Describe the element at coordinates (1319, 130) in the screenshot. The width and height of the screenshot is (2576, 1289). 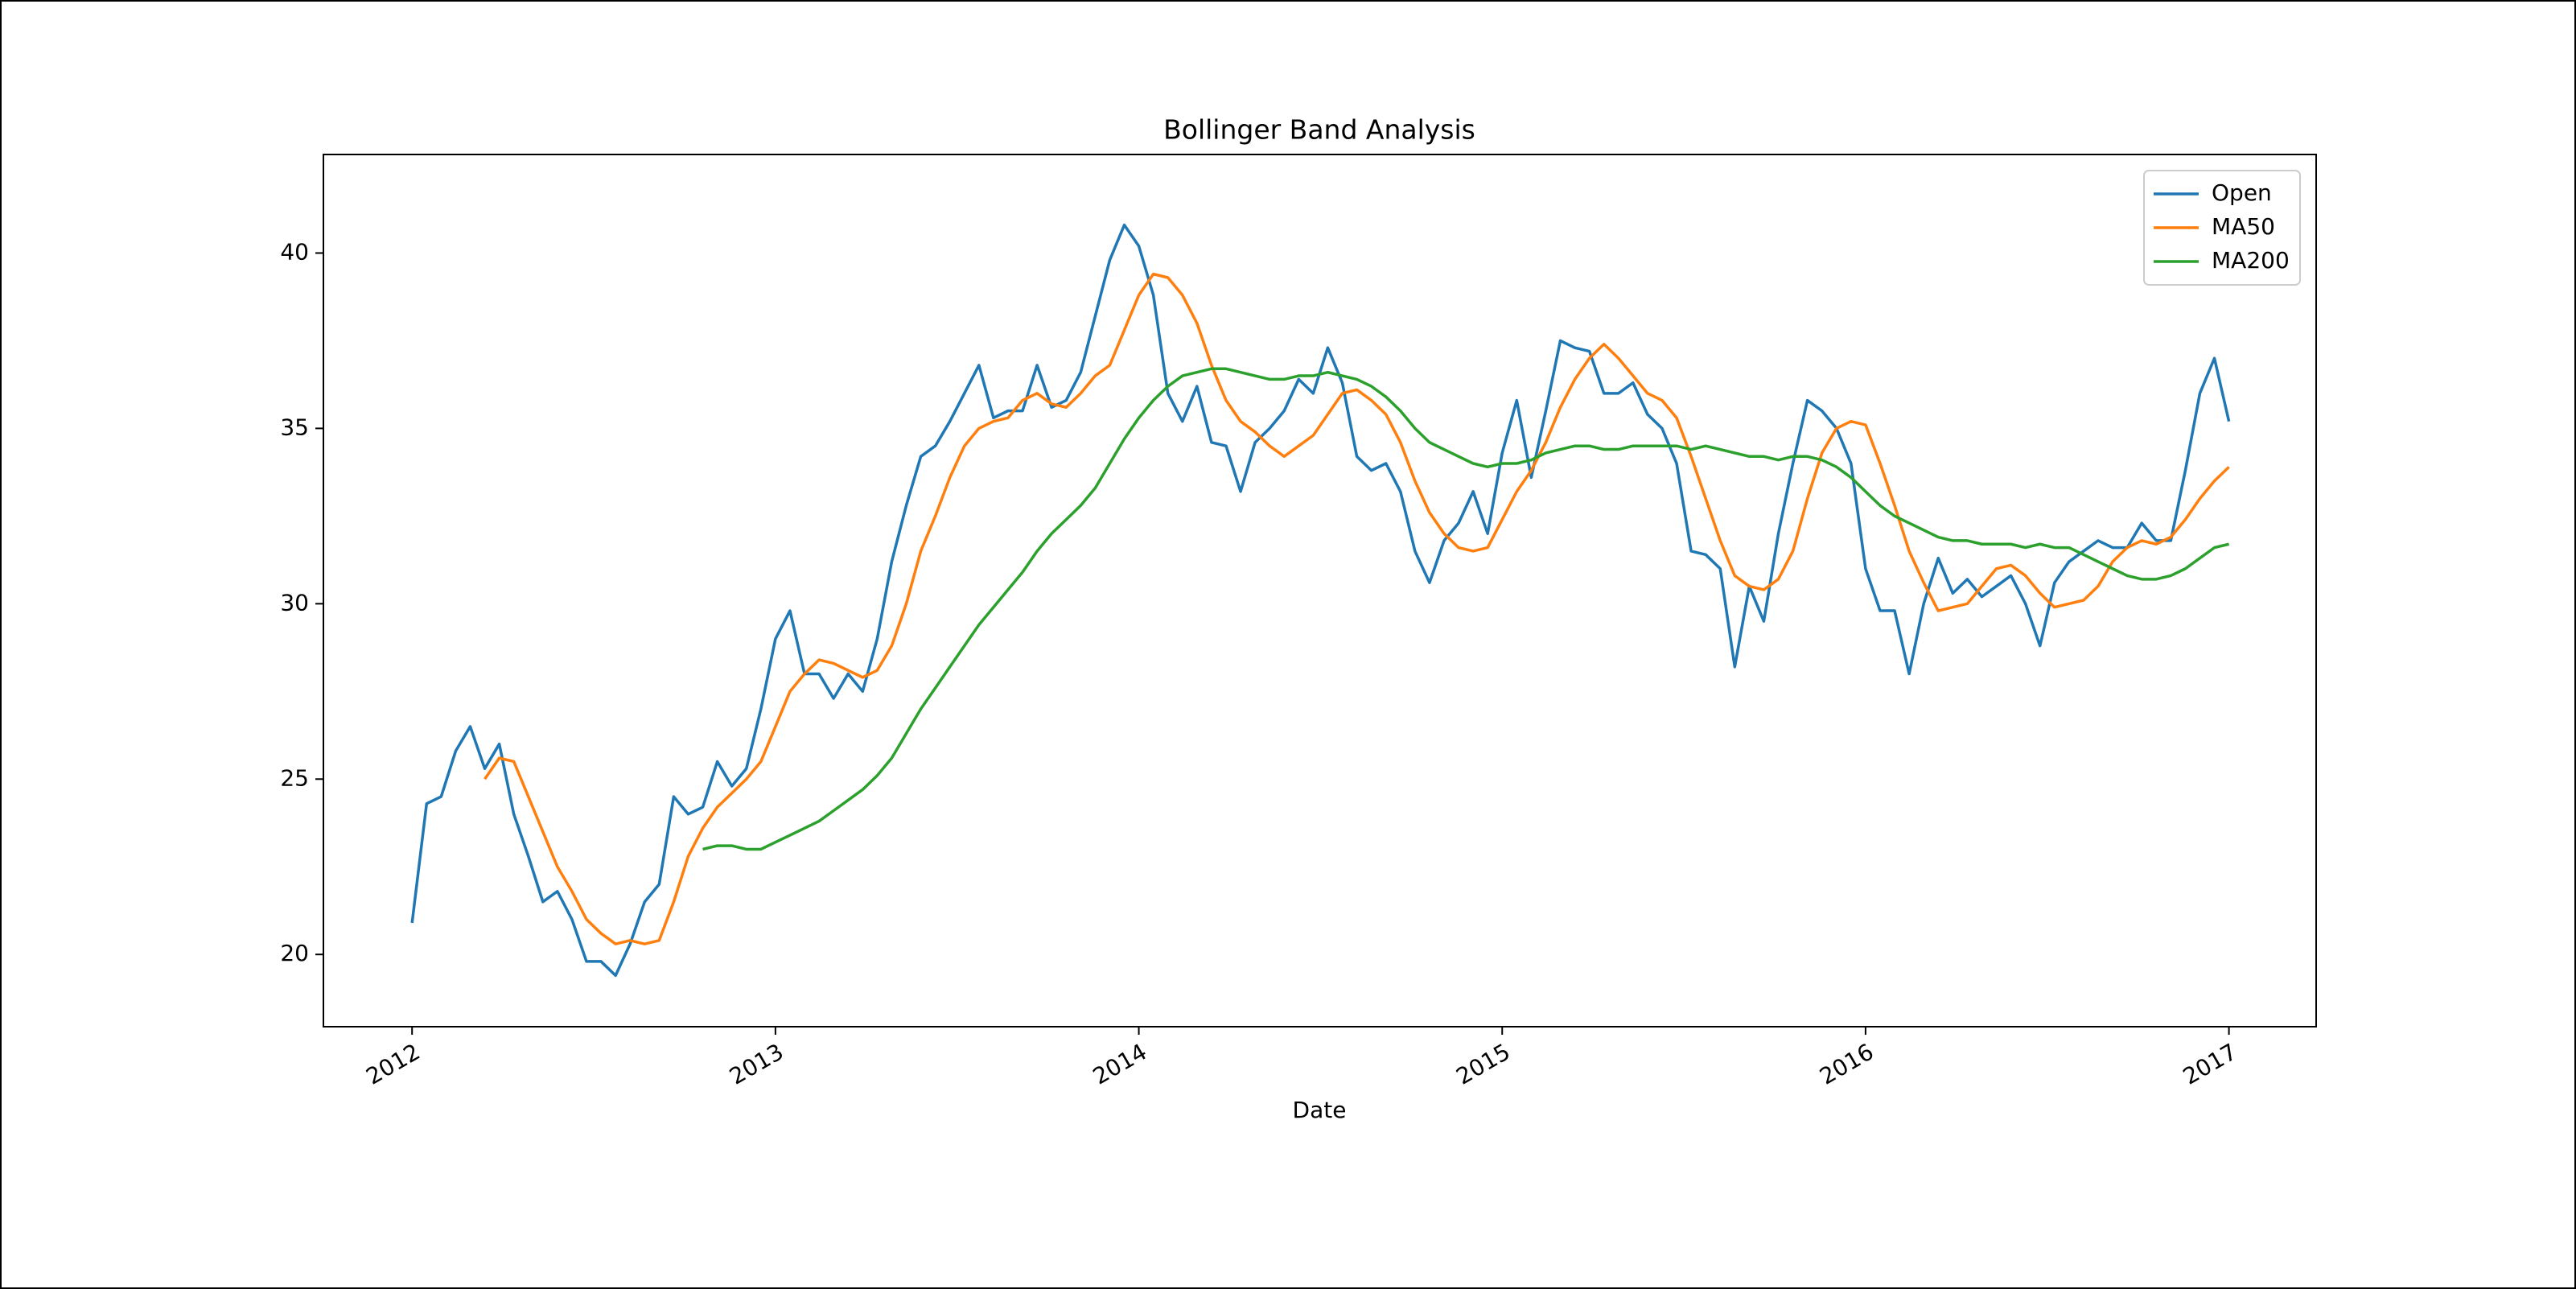
I see `chart-title: Bollinger Band Analysis` at that location.